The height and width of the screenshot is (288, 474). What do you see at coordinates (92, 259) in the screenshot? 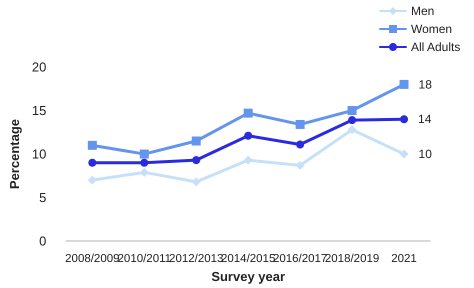
I see `x-tick-label: 2008/2009` at bounding box center [92, 259].